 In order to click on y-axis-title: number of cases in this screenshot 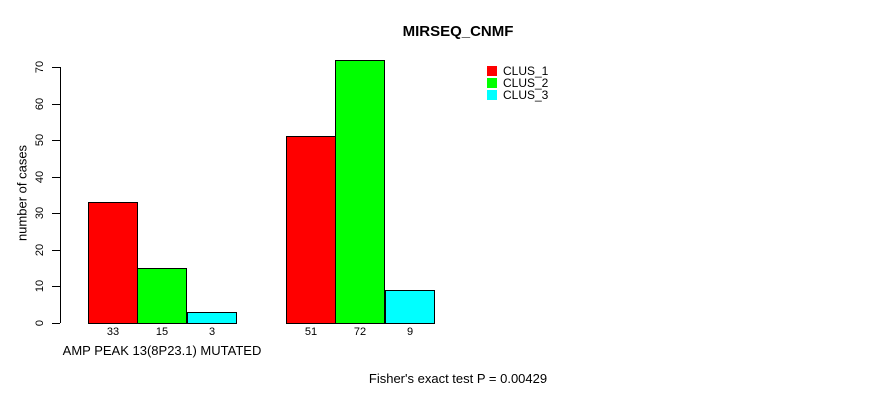, I will do `click(22, 193)`.